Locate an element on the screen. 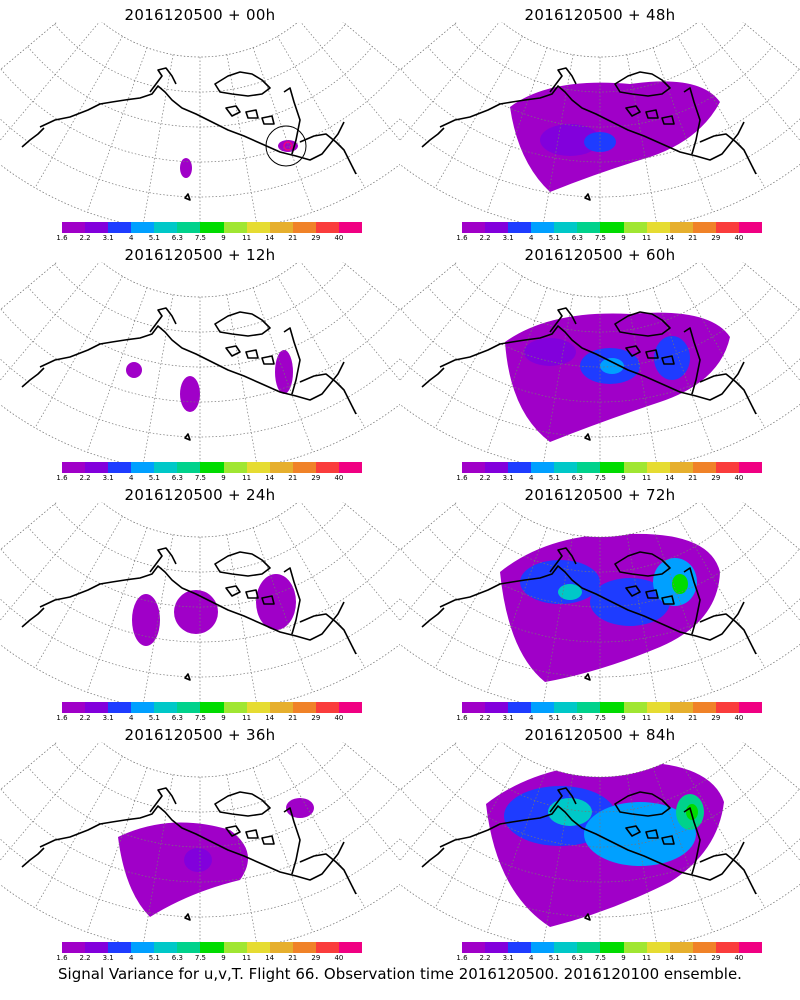  colorbar-label: 7.5 is located at coordinates (600, 478).